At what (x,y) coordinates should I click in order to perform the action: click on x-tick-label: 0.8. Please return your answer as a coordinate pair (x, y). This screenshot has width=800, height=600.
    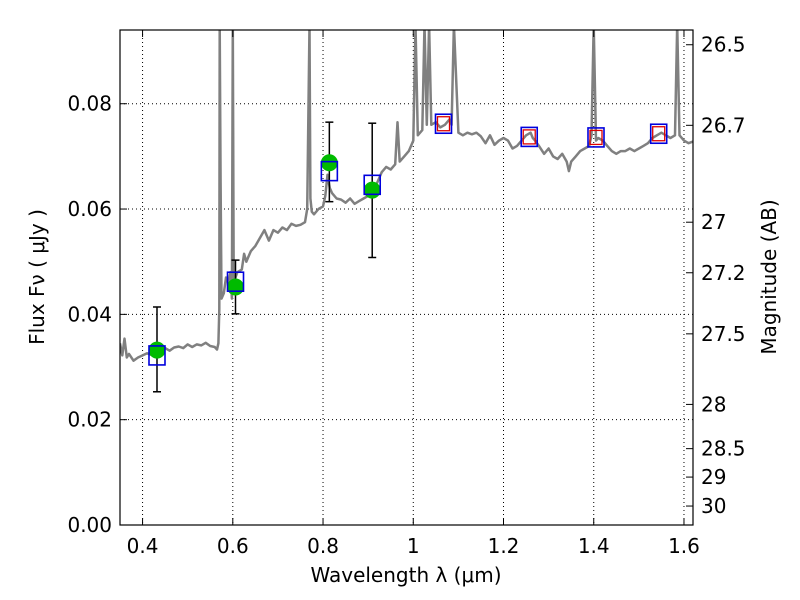
    Looking at the image, I should click on (323, 546).